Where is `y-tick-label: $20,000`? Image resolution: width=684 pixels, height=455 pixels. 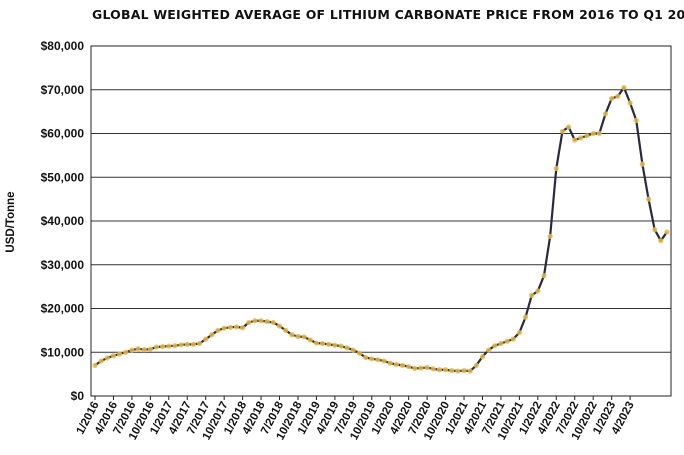 y-tick-label: $20,000 is located at coordinates (63, 309).